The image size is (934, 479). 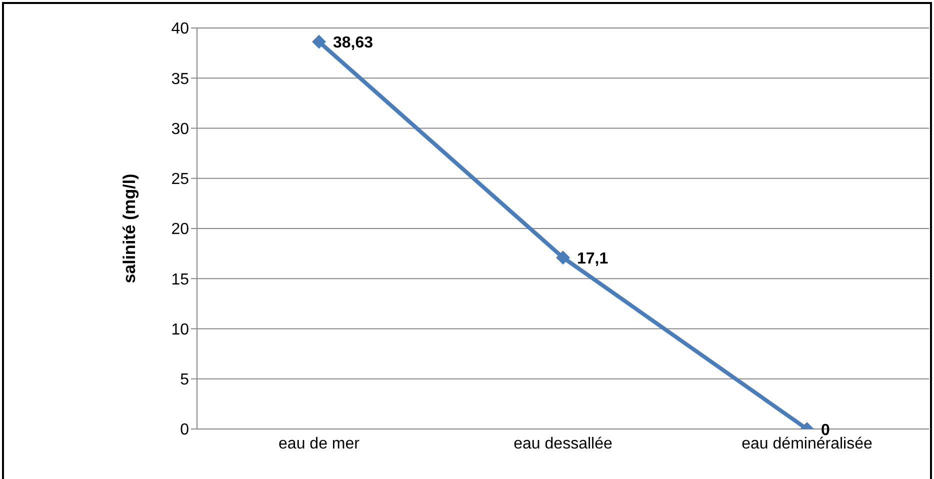 What do you see at coordinates (180, 329) in the screenshot?
I see `y-tick-label: 10` at bounding box center [180, 329].